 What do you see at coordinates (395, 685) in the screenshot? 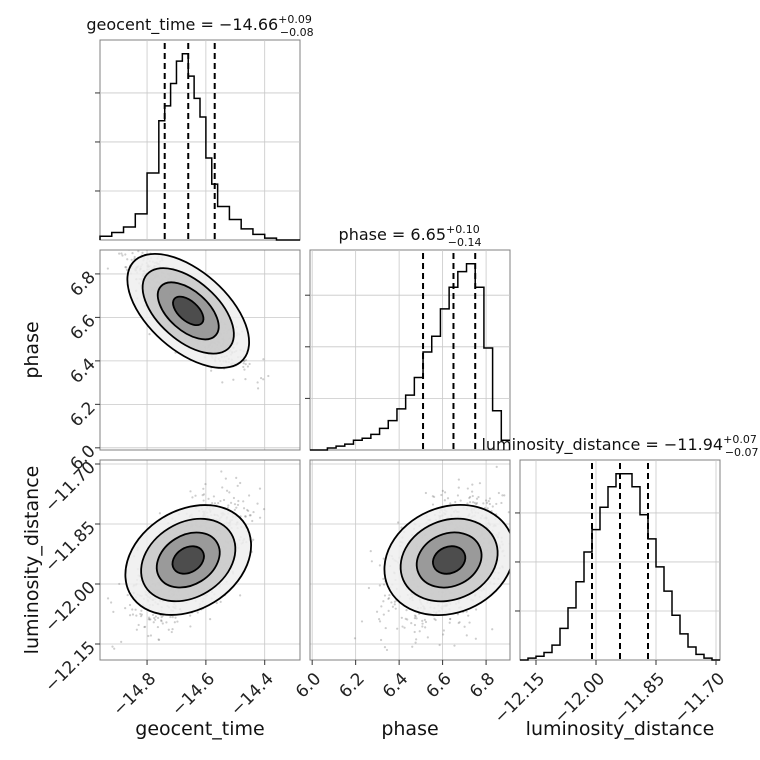
I see `xtick-label-phase: 6.4` at bounding box center [395, 685].